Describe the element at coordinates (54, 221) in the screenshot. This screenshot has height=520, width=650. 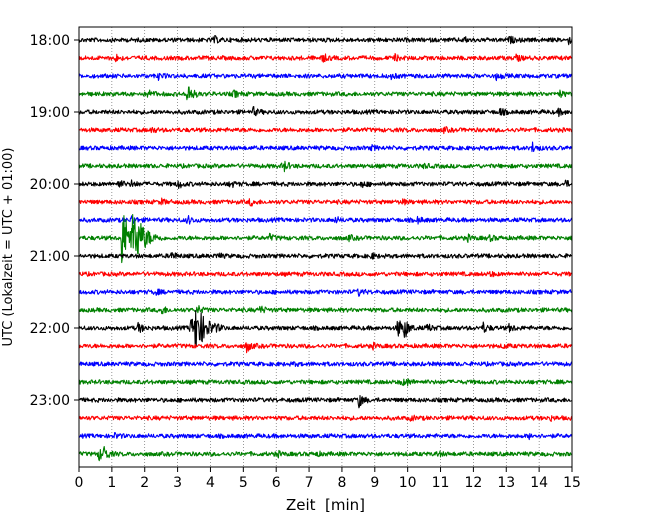
I see `y-axis-ticks: 18:00 19:00 20:00 21:00 22:00 23:00` at that location.